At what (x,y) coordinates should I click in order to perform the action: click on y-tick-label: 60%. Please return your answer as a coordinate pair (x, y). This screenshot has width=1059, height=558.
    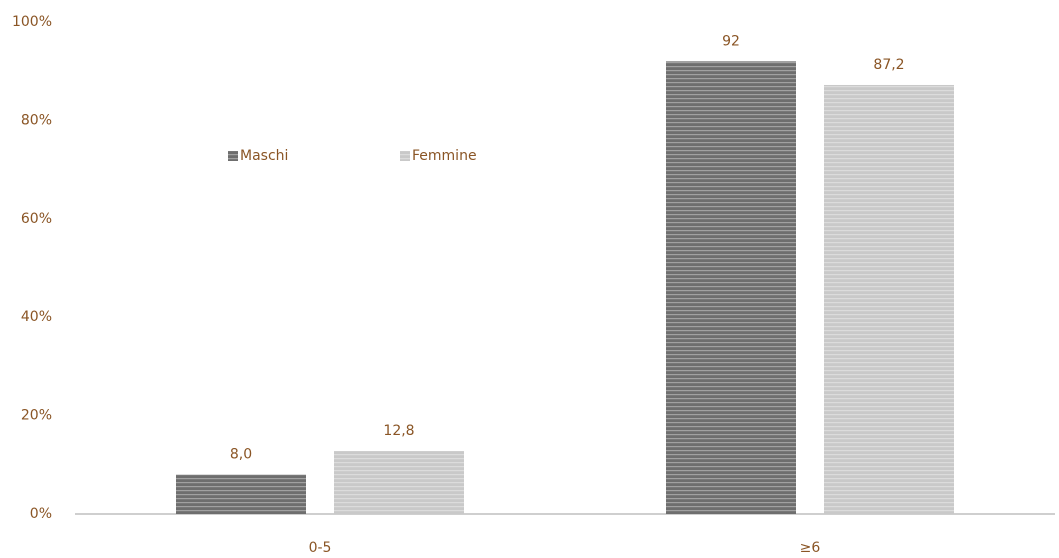
    Looking at the image, I should click on (36, 219).